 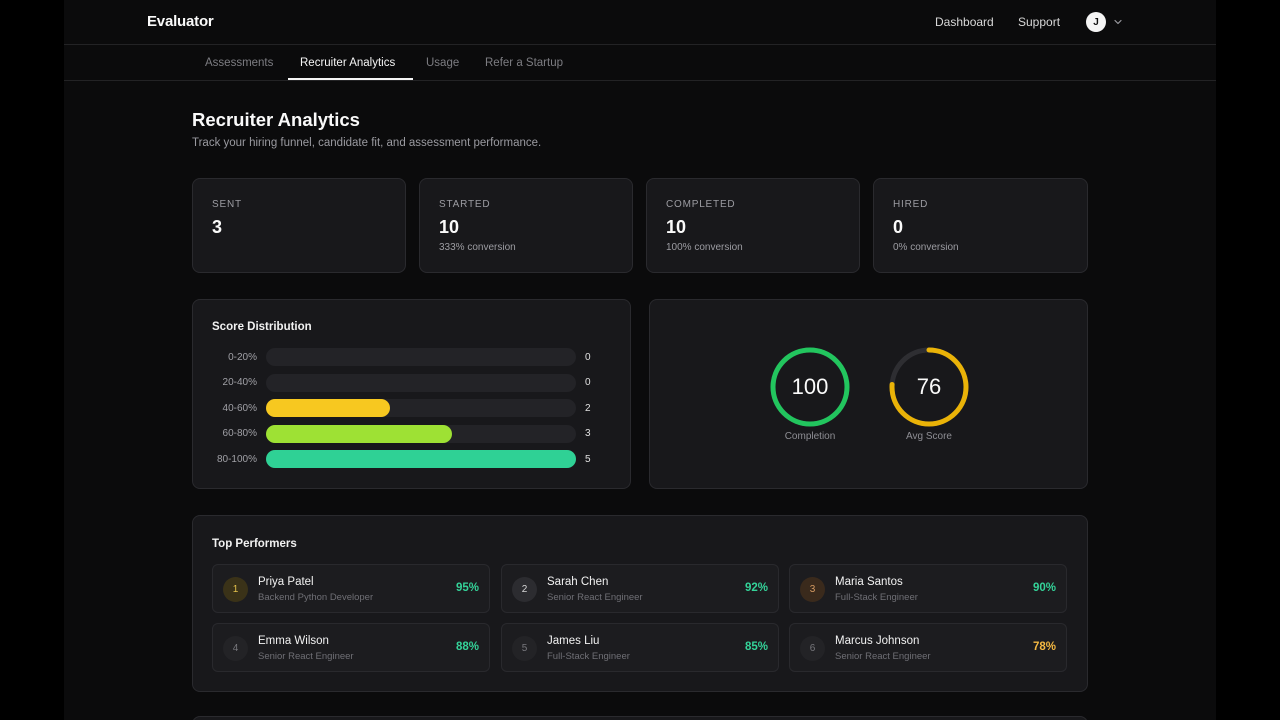 What do you see at coordinates (524, 648) in the screenshot?
I see `rank-badge: 5` at bounding box center [524, 648].